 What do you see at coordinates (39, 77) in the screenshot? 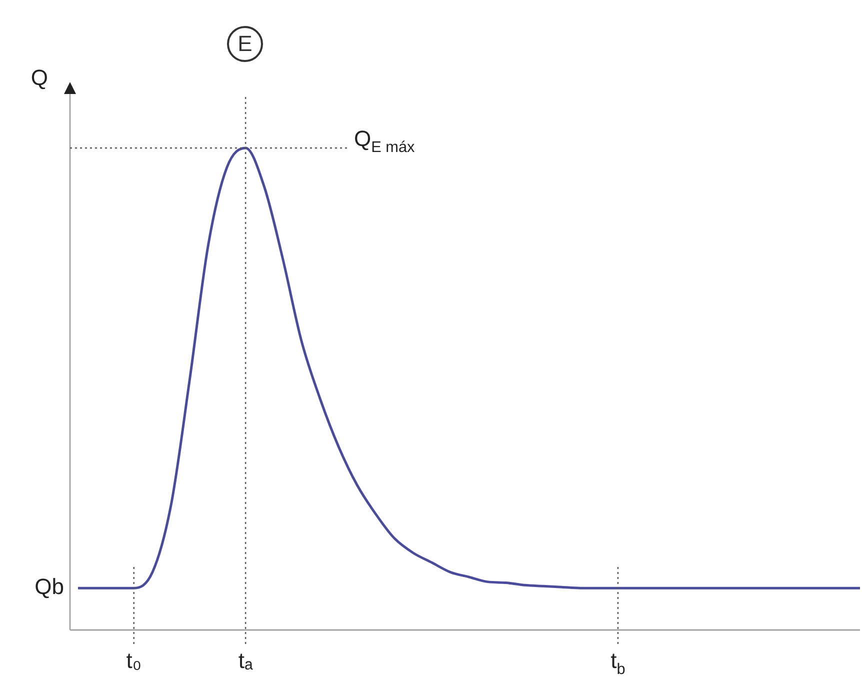
I see `y-axis-title: Q` at bounding box center [39, 77].